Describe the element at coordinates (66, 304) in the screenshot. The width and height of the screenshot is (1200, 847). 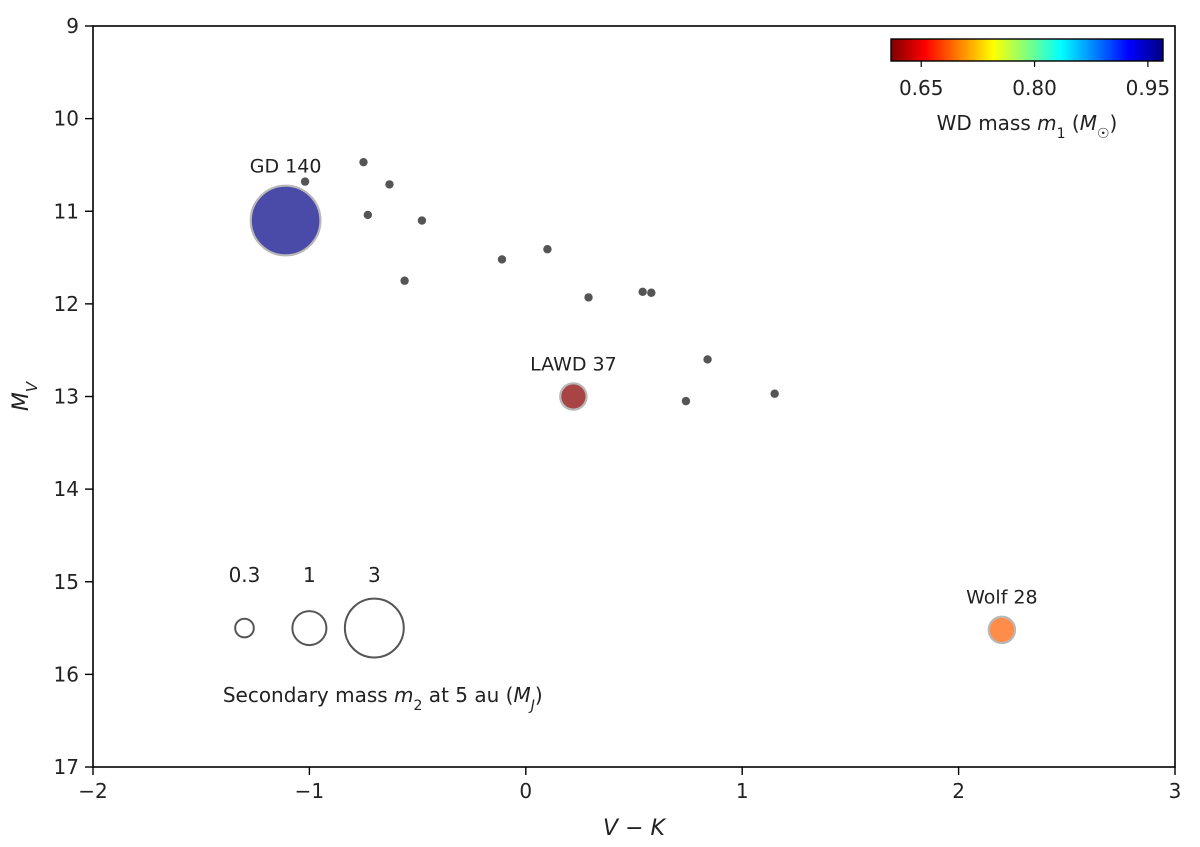
I see `y-tick-label: 12` at that location.